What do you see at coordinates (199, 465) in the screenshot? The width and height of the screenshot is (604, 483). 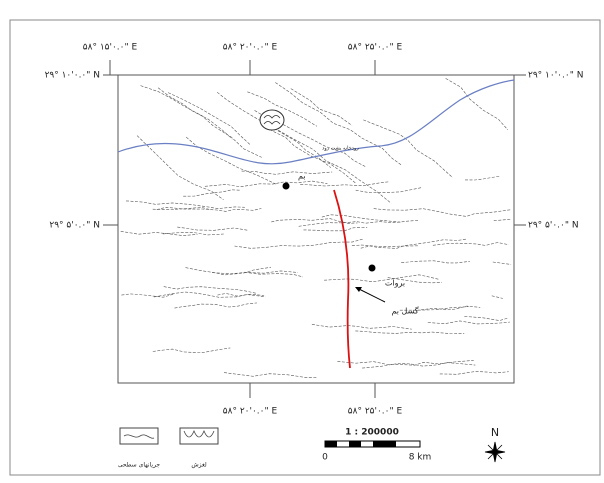 I see `legend-label: لغزش` at bounding box center [199, 465].